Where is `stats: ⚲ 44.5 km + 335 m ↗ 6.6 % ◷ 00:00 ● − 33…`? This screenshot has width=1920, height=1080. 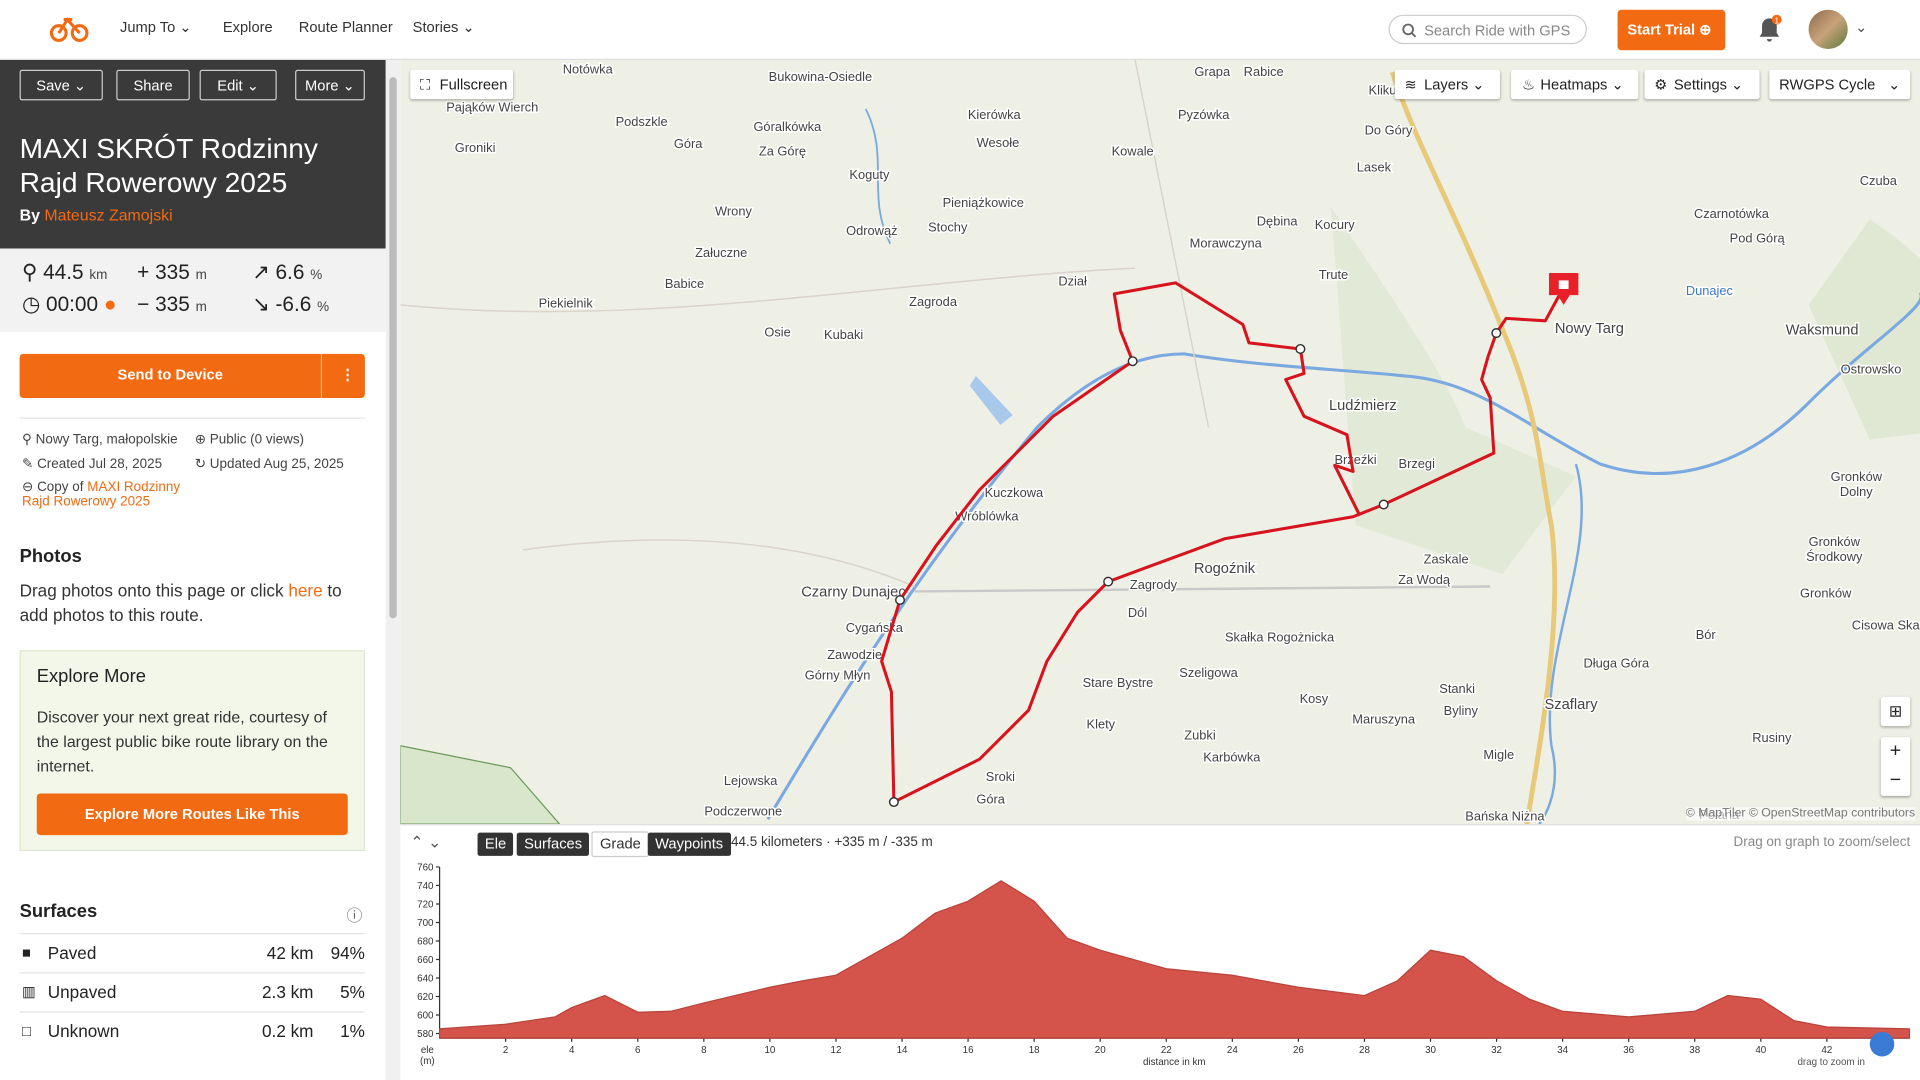 stats: ⚲ 44.5 km + 335 m ↗ 6.6 % ◷ 00:00 ● − 33… is located at coordinates (193, 290).